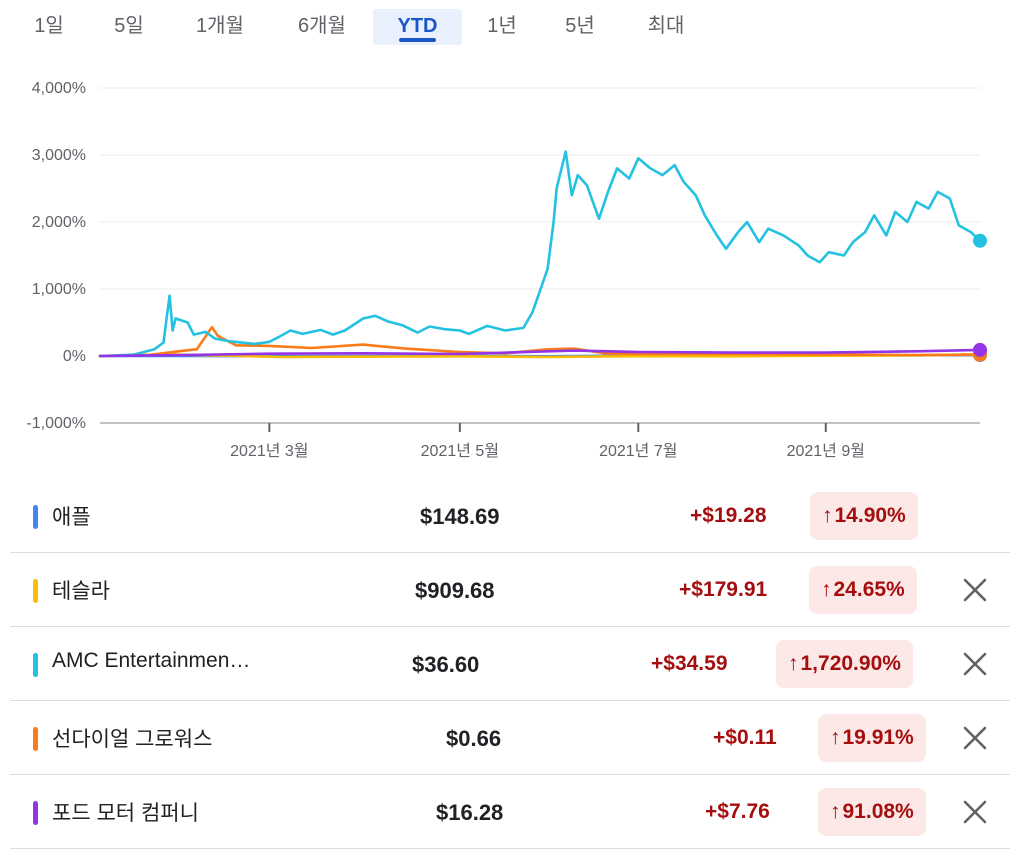 The width and height of the screenshot is (1017, 849). Describe the element at coordinates (59, 155) in the screenshot. I see `y-tick-label: 3,000%` at that location.